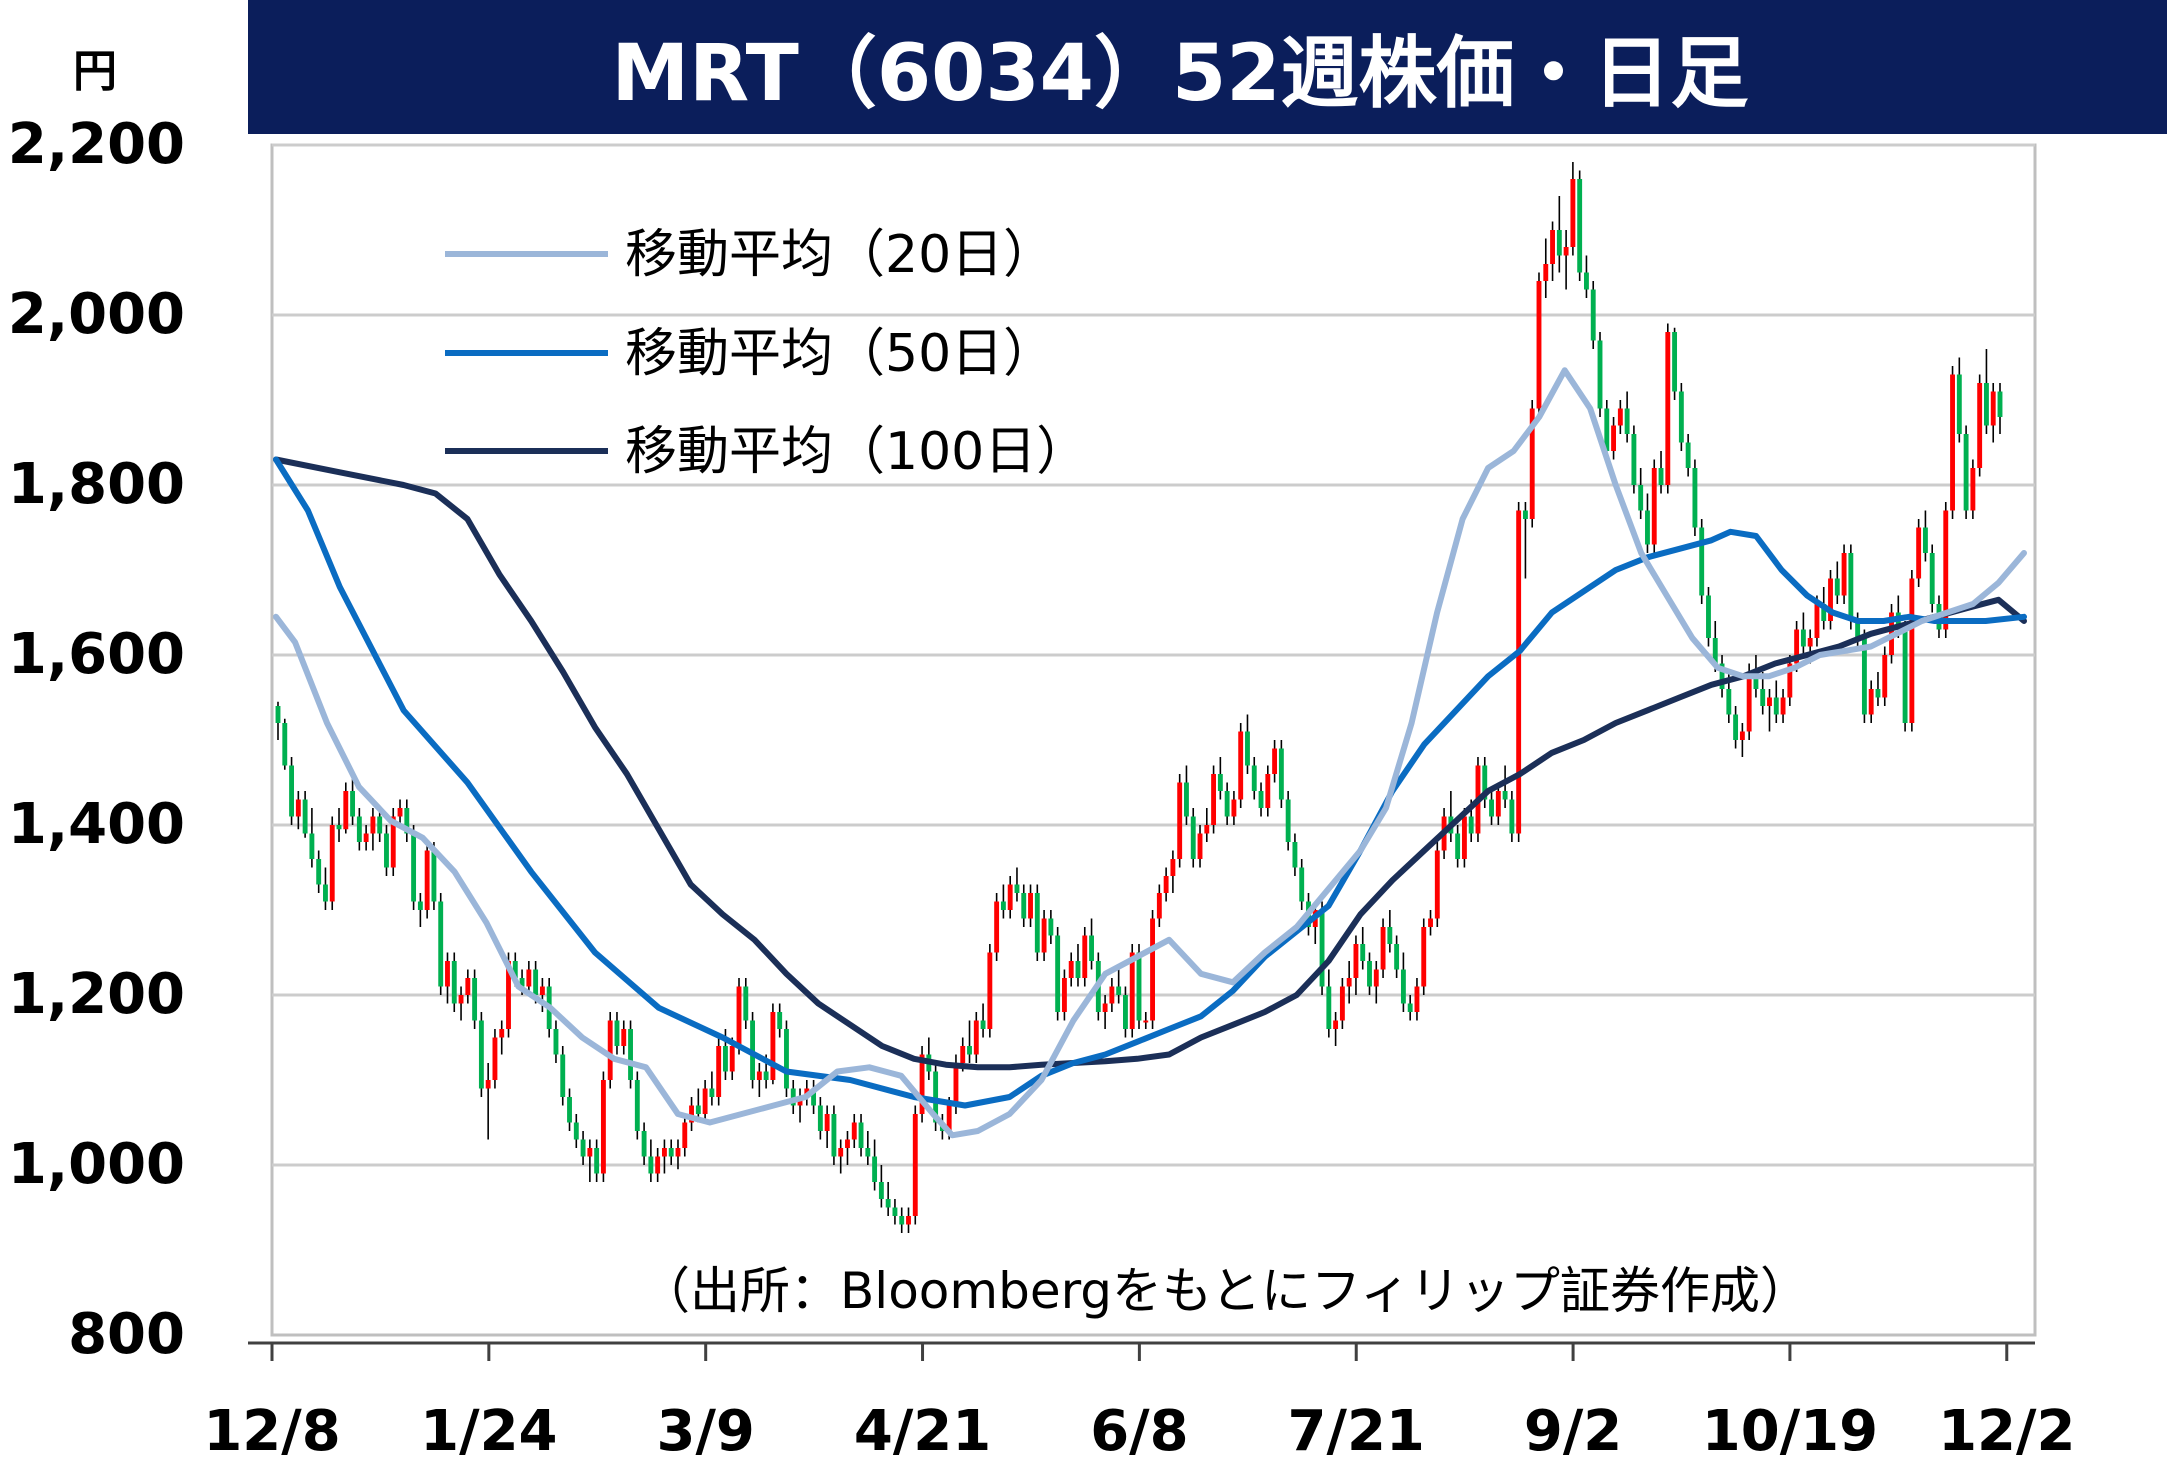 The height and width of the screenshot is (1483, 2167). Describe the element at coordinates (488, 1431) in the screenshot. I see `x-tick-label: 1/24` at that location.